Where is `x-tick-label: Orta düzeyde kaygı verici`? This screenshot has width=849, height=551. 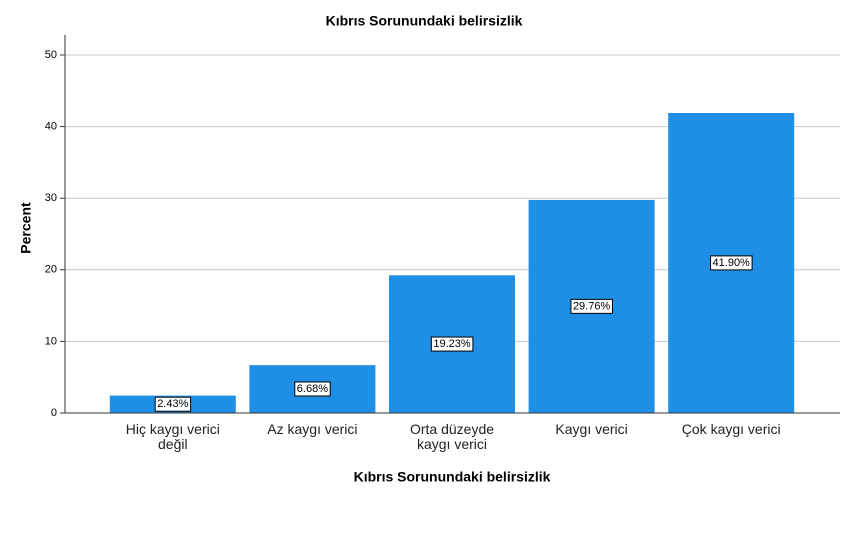 x-tick-label: Orta düzeyde kaygı verici is located at coordinates (452, 436).